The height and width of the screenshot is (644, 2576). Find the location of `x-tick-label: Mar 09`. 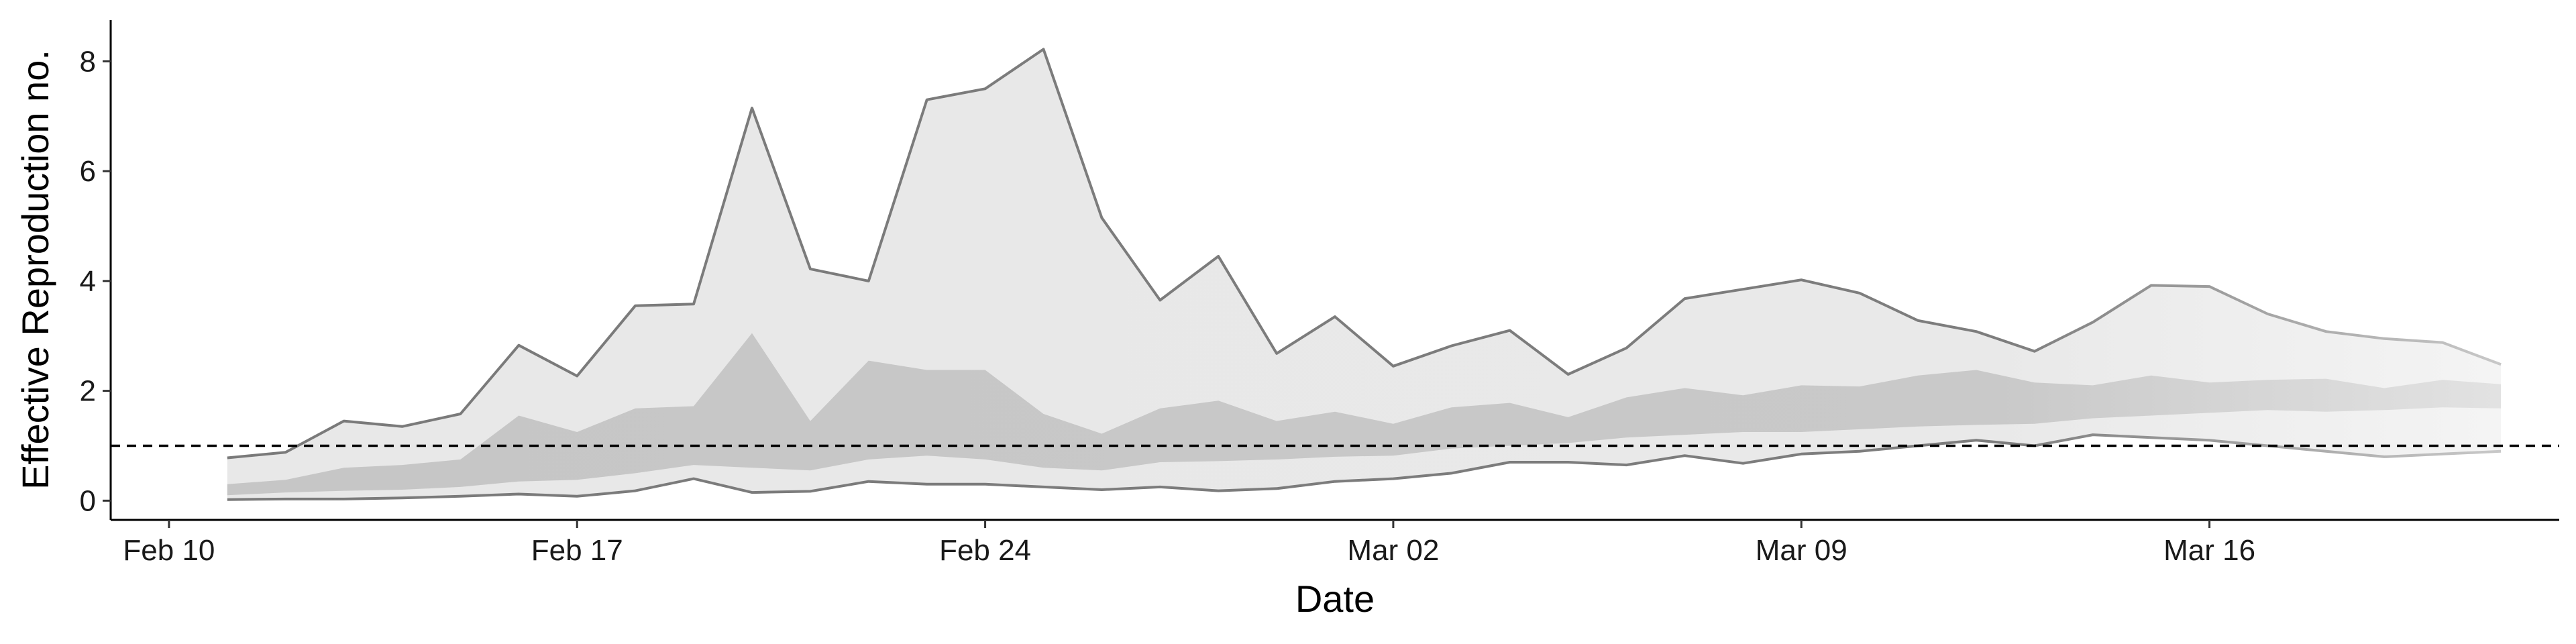

x-tick-label: Mar 09 is located at coordinates (1801, 550).